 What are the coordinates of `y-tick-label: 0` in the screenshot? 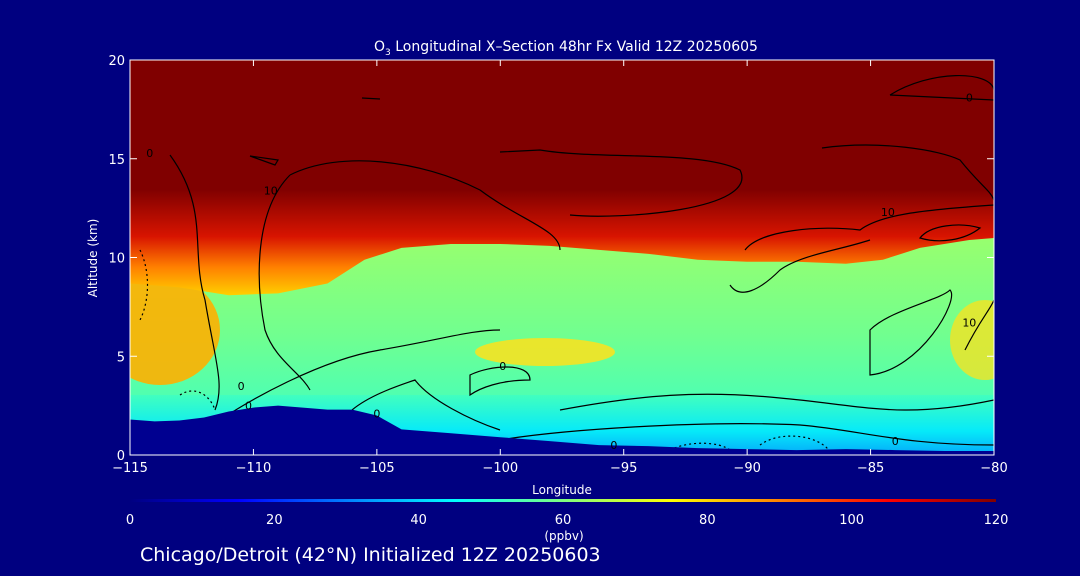 It's located at (121, 456).